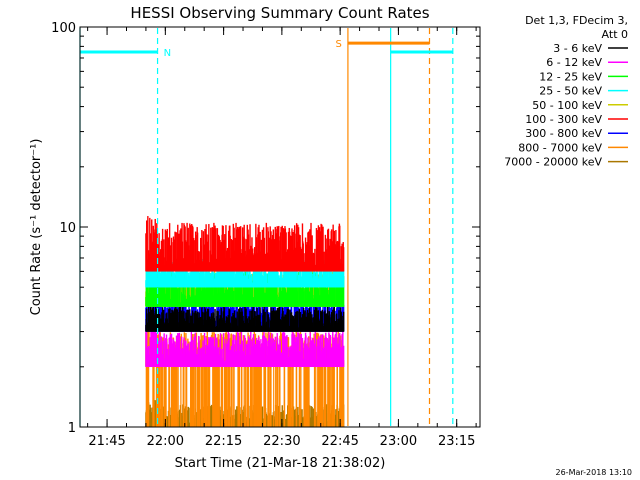 The height and width of the screenshot is (480, 640). Describe the element at coordinates (280, 463) in the screenshot. I see `x-axis-label: Start Time (21-Mar-18 21:38:02)` at that location.